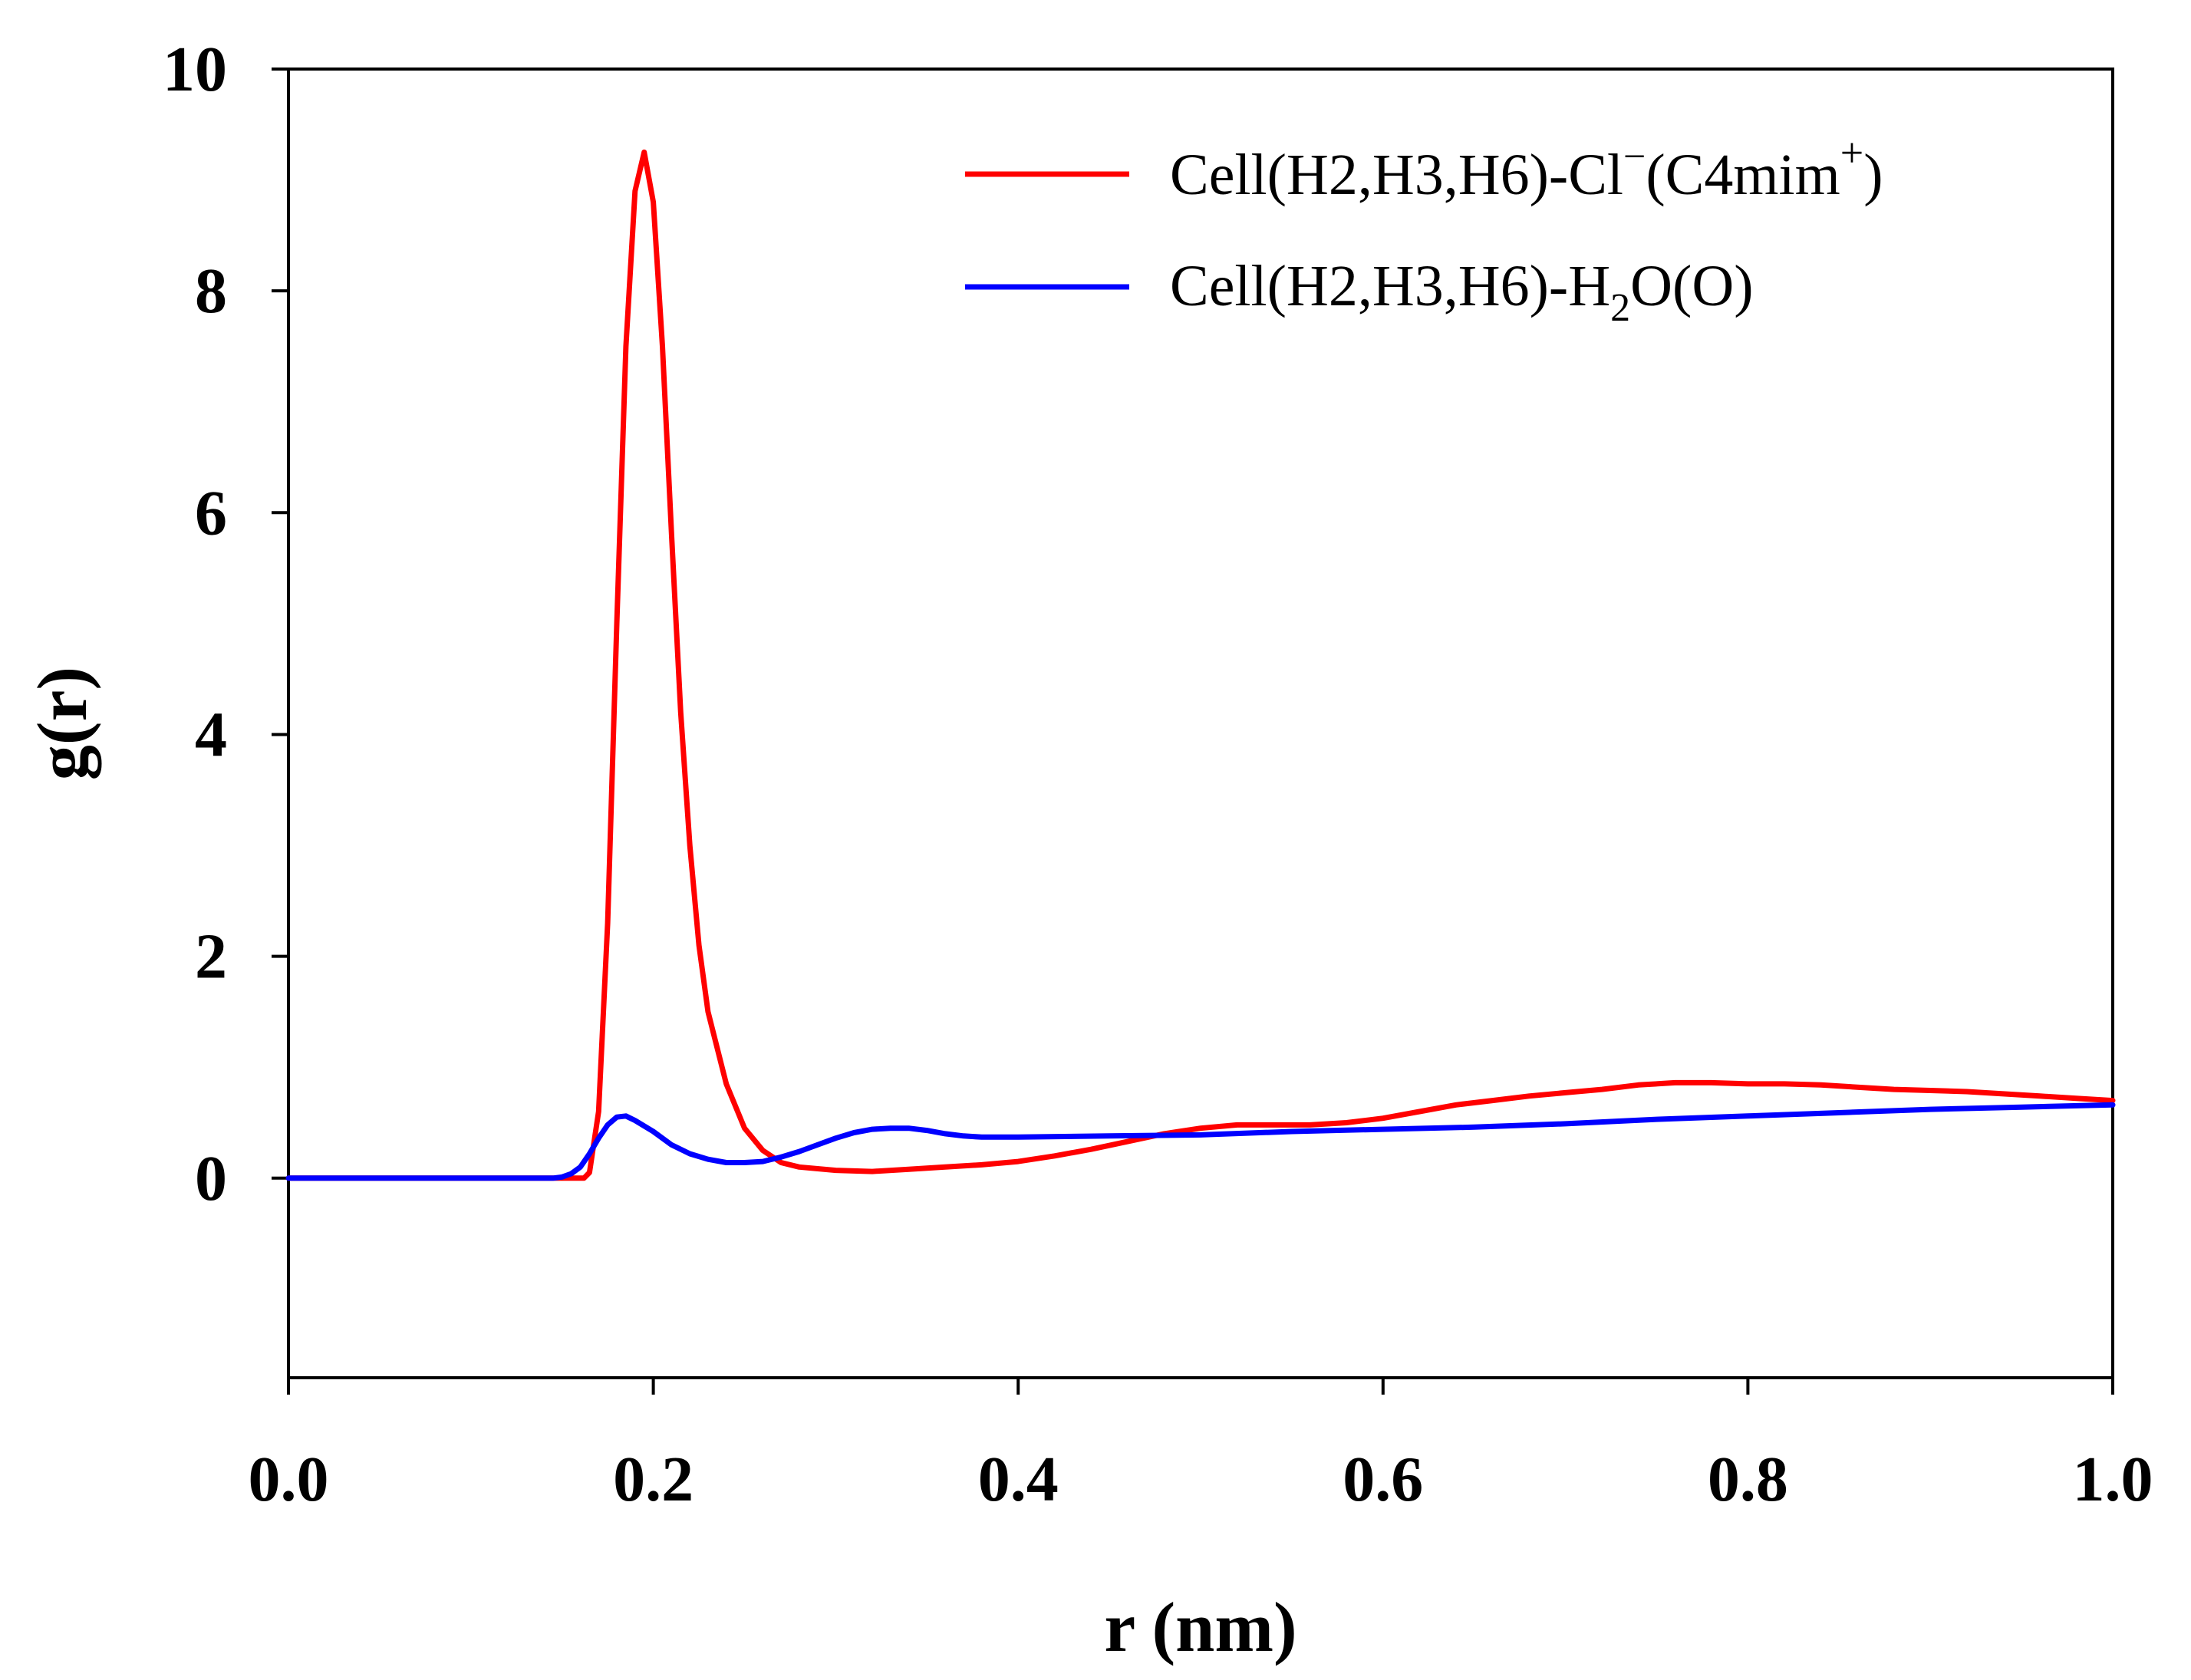 This screenshot has width=2191, height=1680. I want to click on x-tick-label: 1.0, so click(2113, 1479).